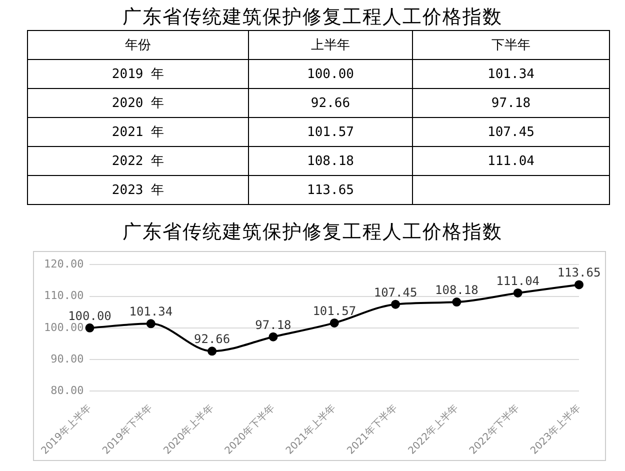  I want to click on x-tick-label: 上半年, so click(330, 45).